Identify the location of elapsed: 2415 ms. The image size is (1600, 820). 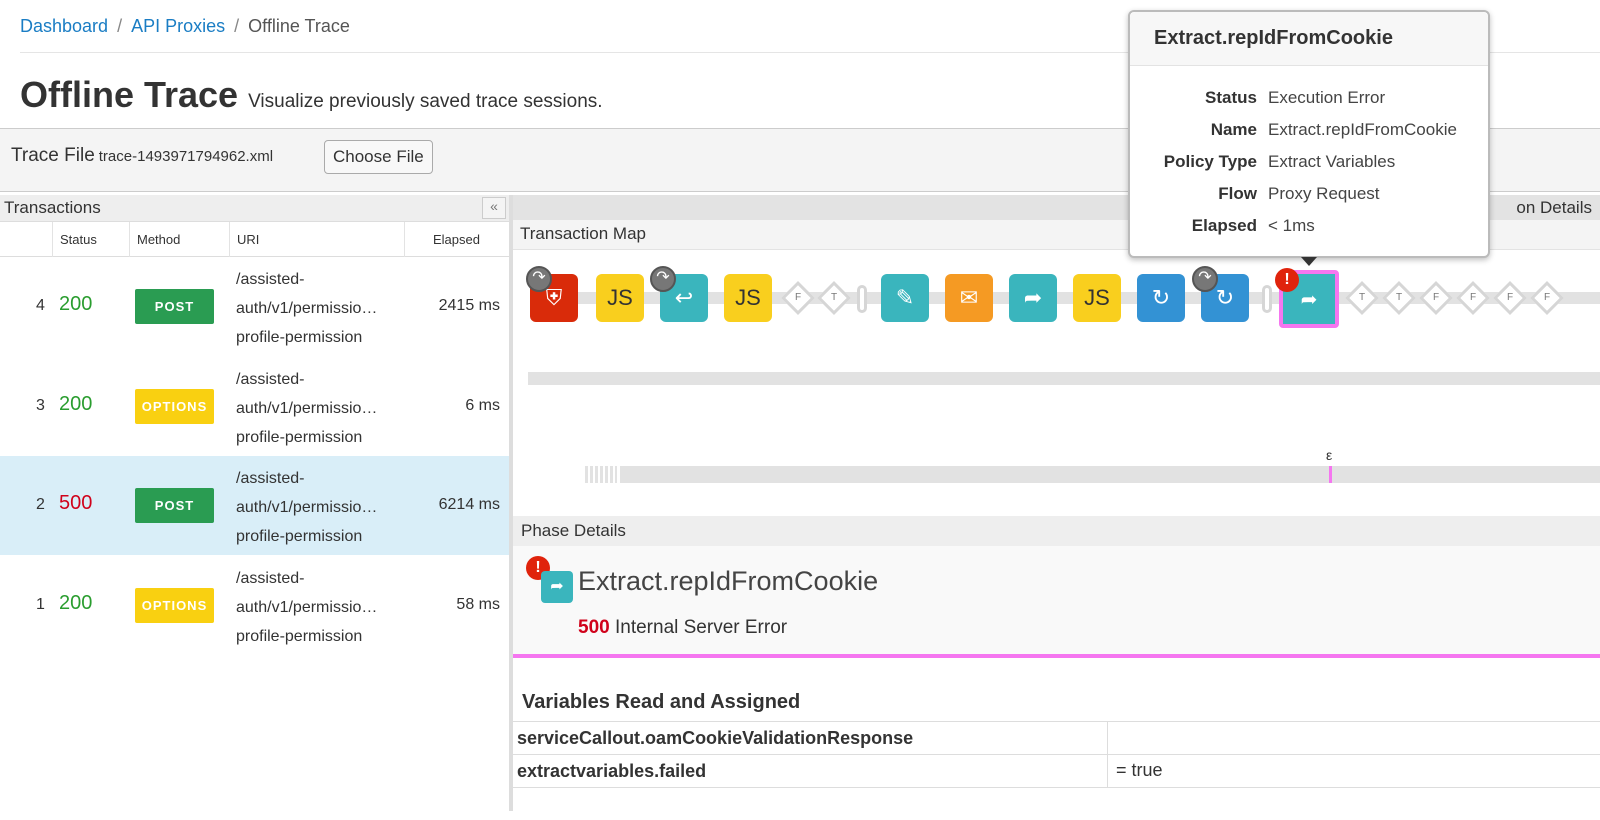
(469, 305).